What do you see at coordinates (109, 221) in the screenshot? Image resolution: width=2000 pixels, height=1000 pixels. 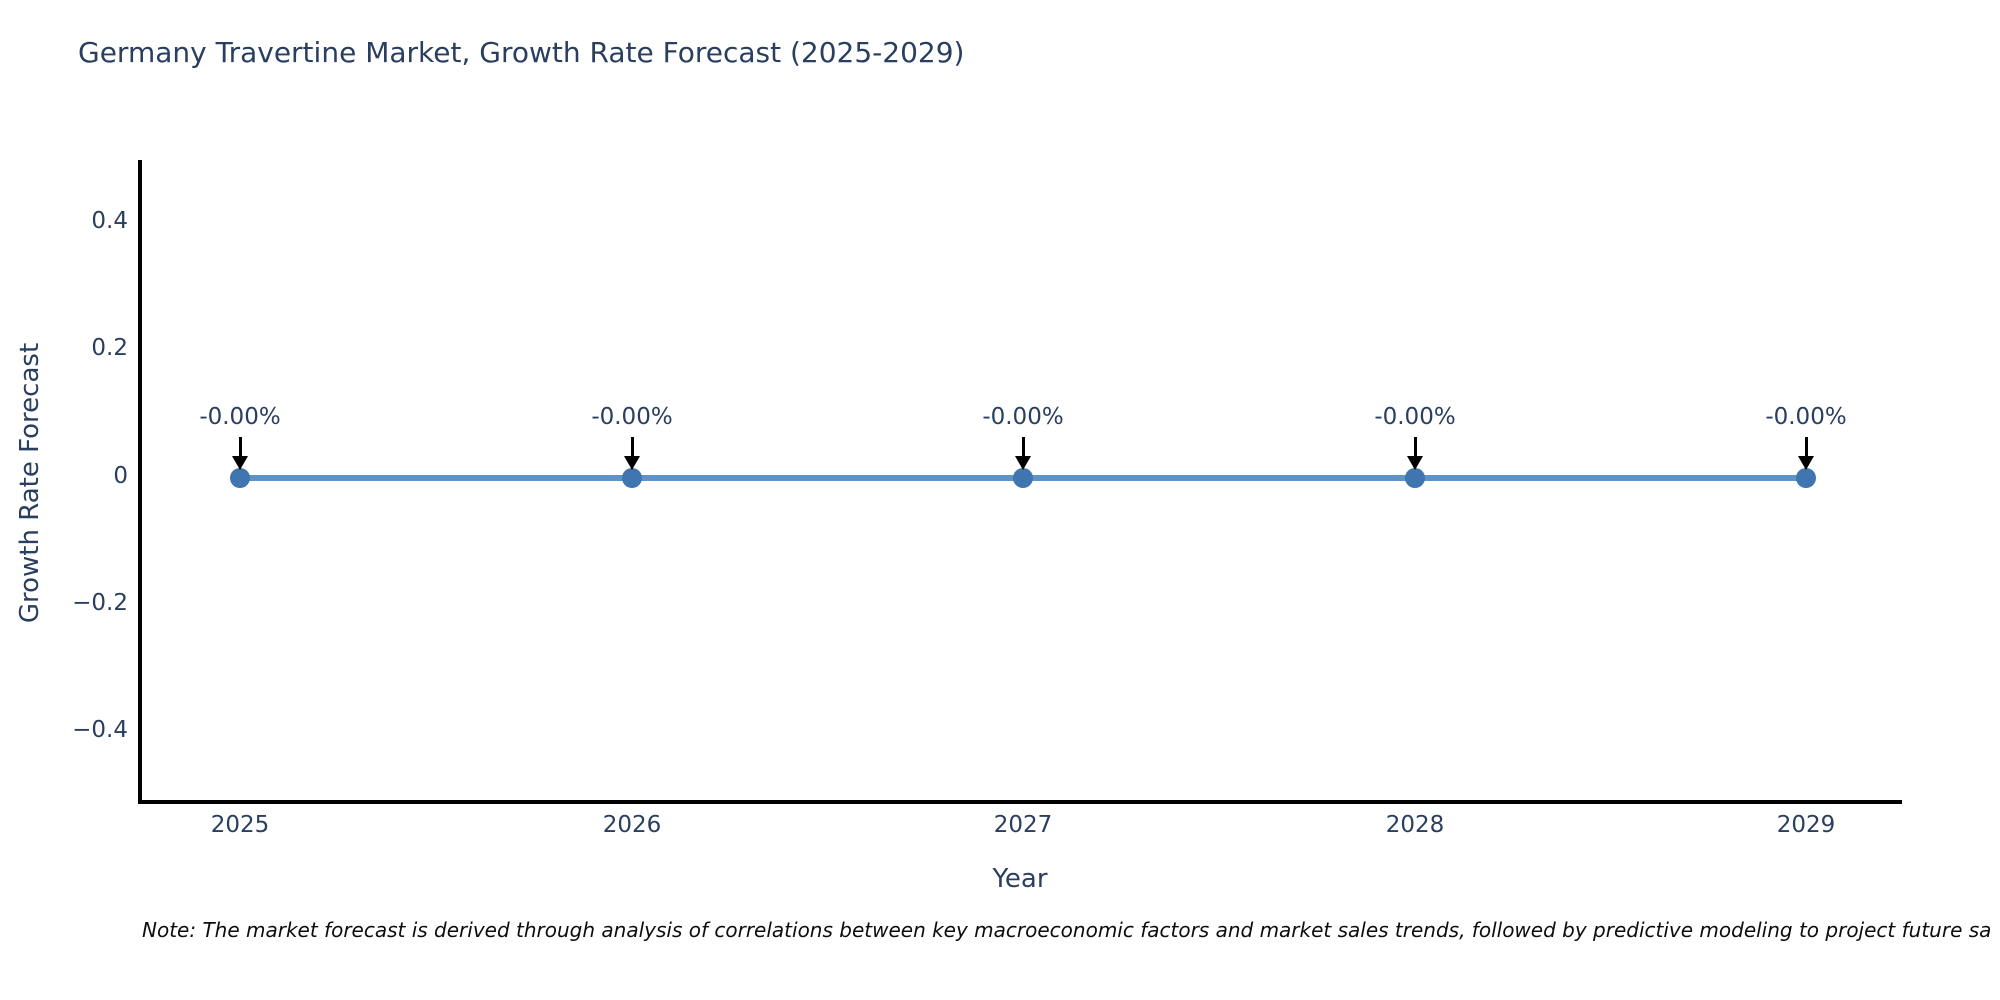 I see `y-tick-label: 0.4` at bounding box center [109, 221].